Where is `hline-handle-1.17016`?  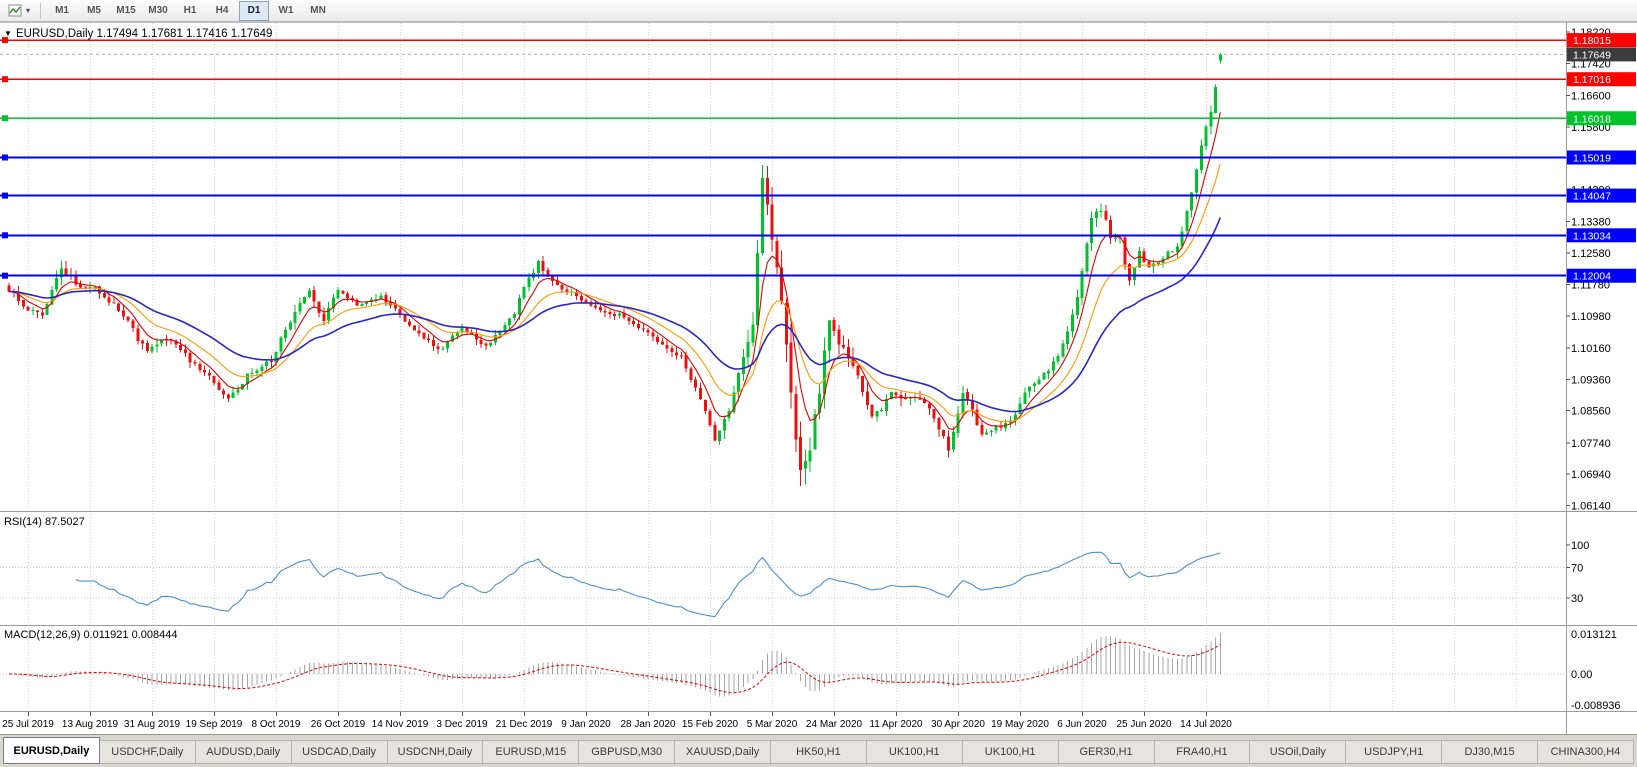 hline-handle-1.17016 is located at coordinates (5, 79).